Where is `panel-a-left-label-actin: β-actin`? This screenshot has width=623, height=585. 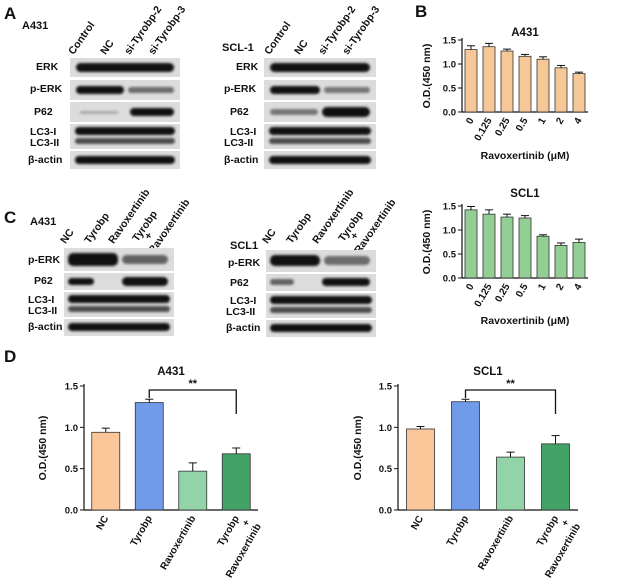
panel-a-left-label-actin: β-actin is located at coordinates (45, 160).